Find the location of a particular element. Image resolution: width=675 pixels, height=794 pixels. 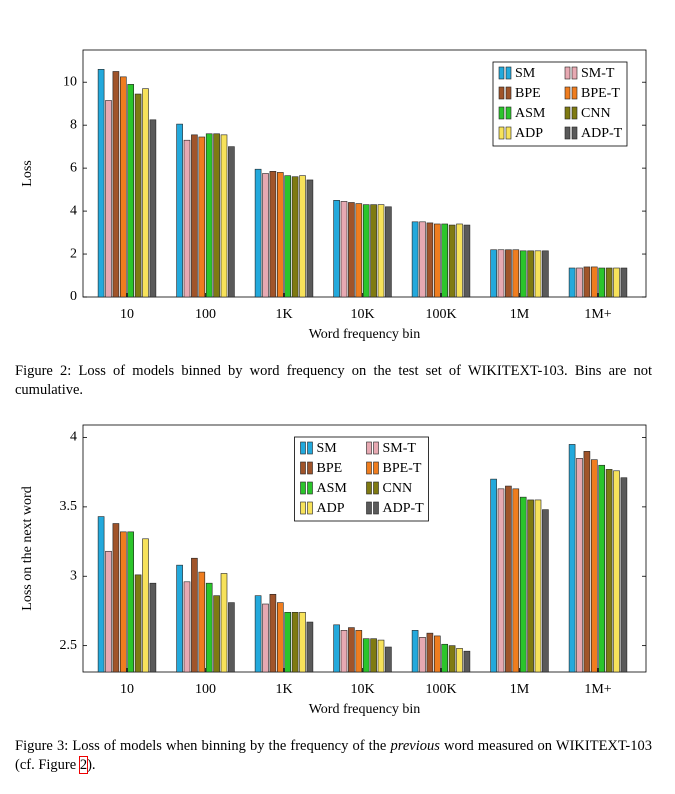

y-tick-label: 3.5 is located at coordinates (69, 506).